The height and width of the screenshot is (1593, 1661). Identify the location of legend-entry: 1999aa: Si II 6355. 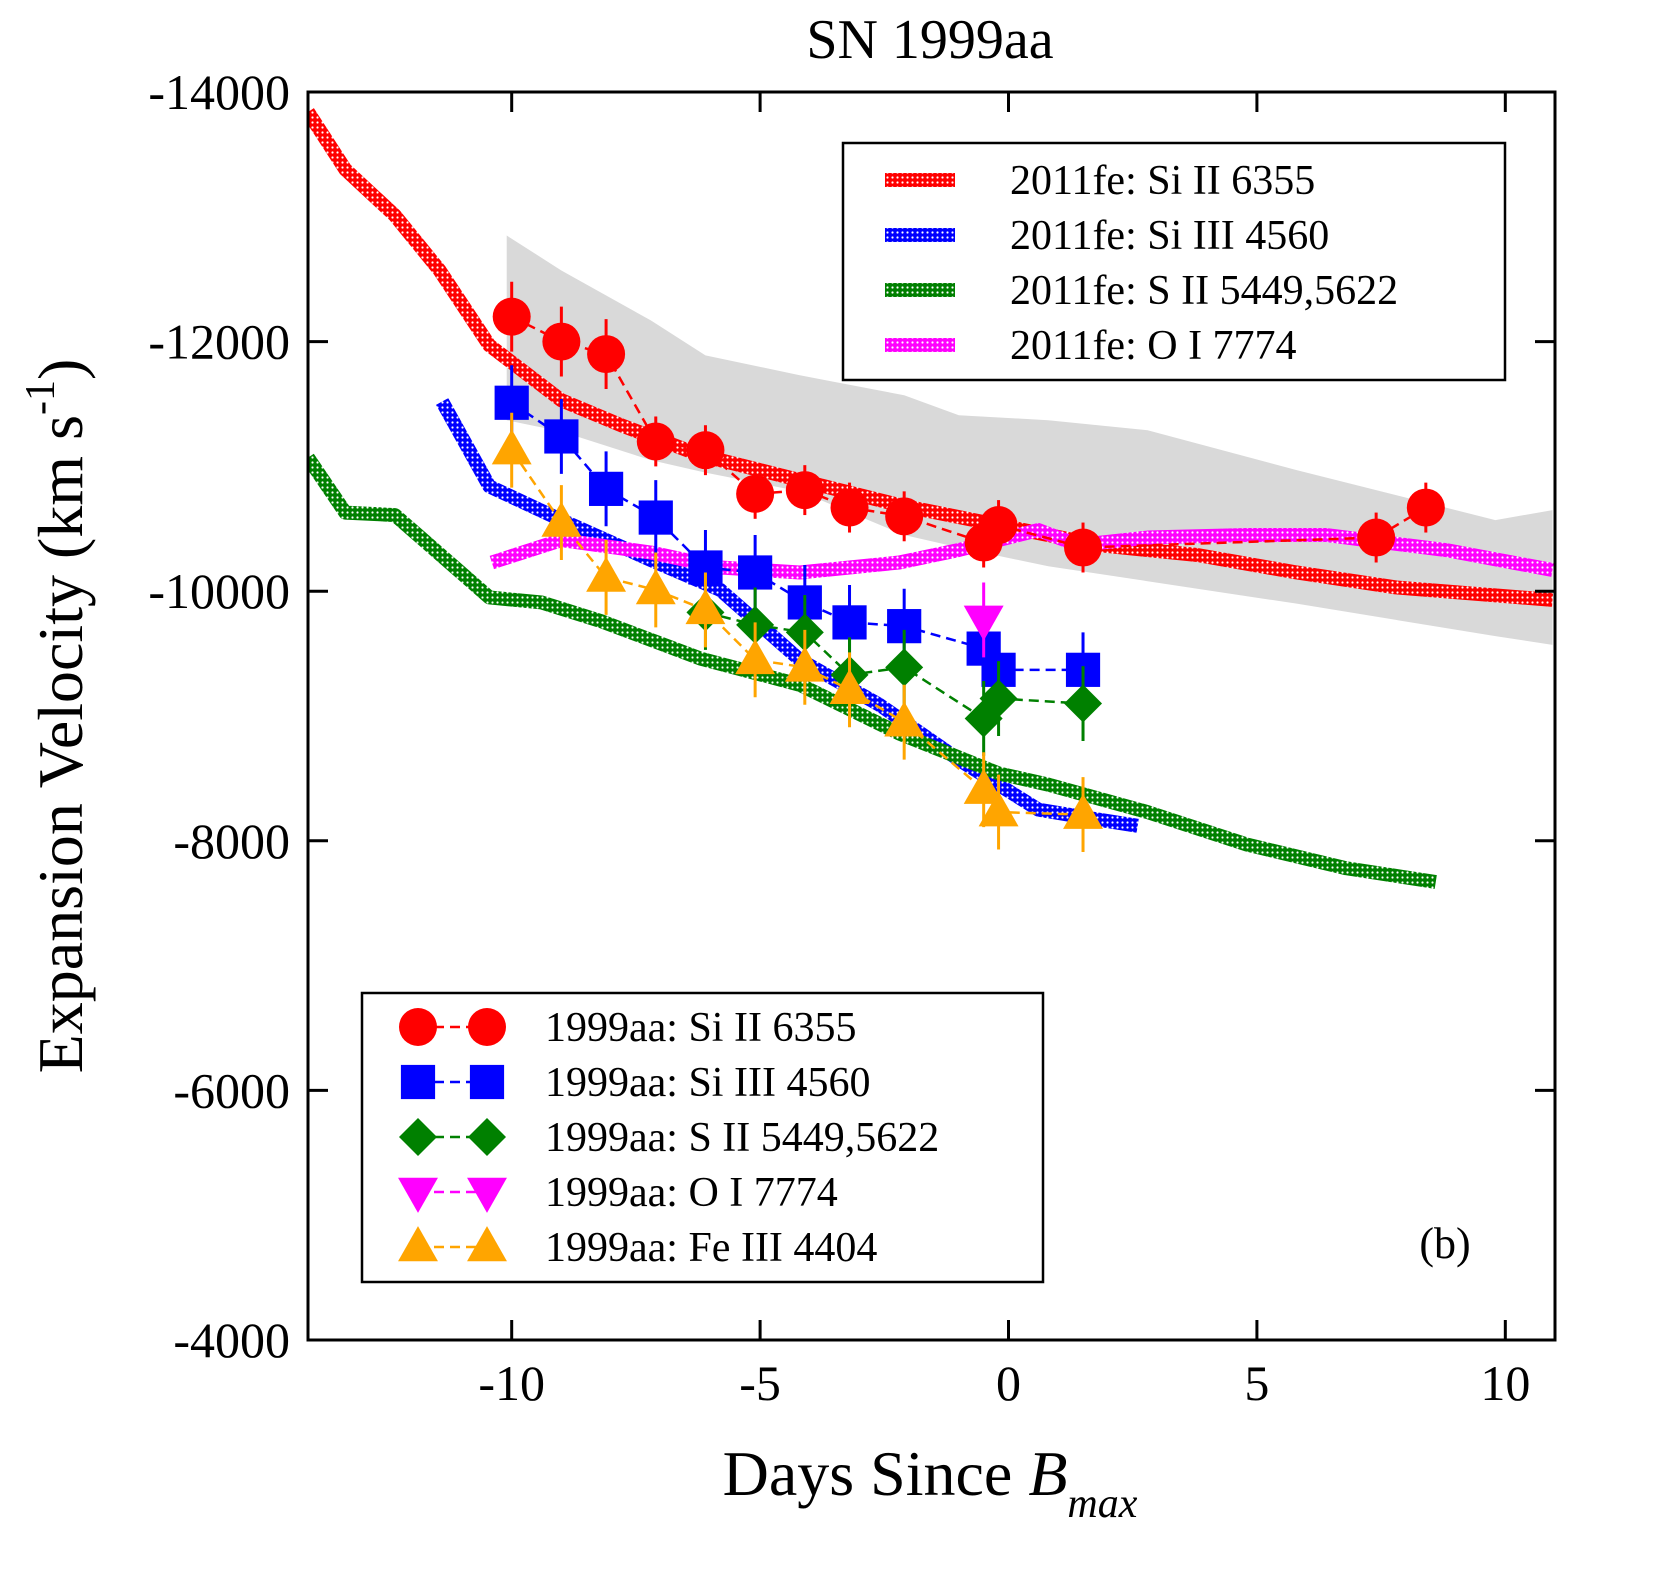
(627, 1028).